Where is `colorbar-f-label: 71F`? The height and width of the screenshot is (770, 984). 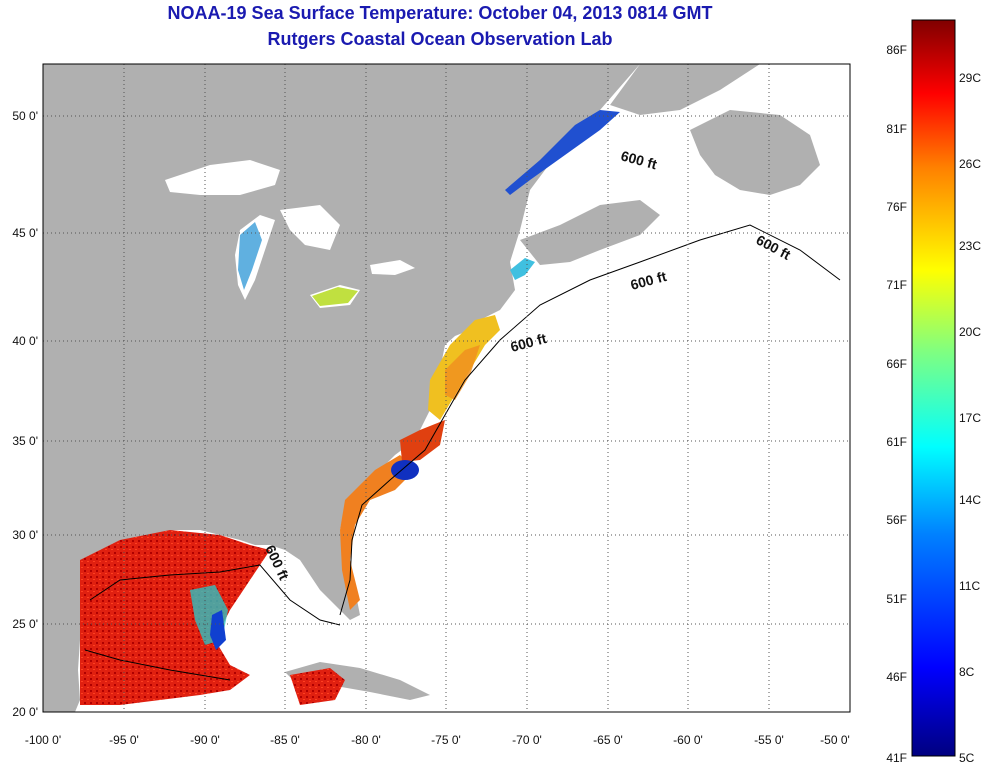
colorbar-f-label: 71F is located at coordinates (896, 285).